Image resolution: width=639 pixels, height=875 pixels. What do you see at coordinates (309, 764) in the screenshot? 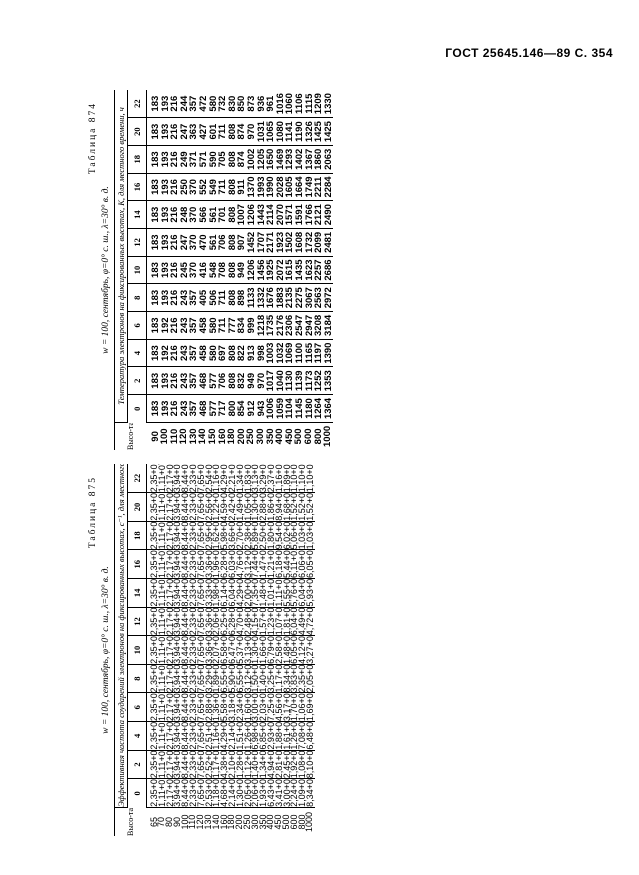
I see `table-cell-value: 8,10+01` at bounding box center [309, 764].